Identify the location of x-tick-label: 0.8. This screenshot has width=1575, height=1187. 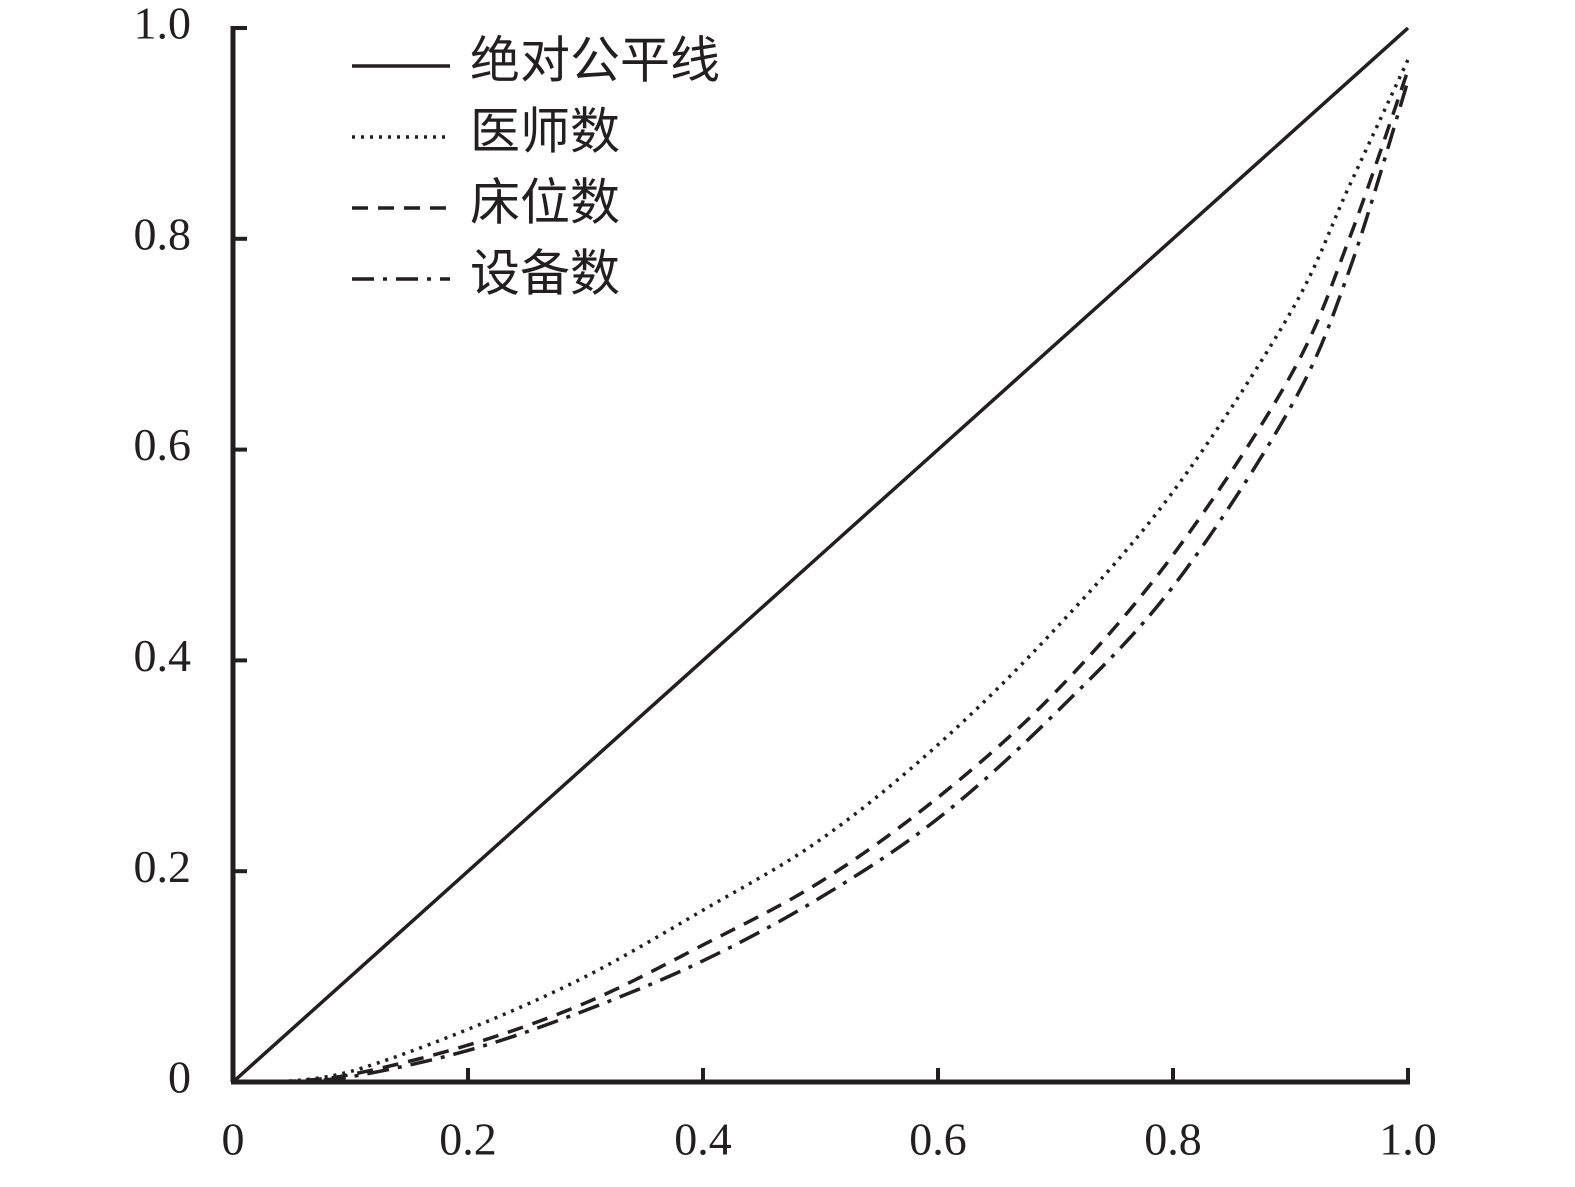
(1173, 1139).